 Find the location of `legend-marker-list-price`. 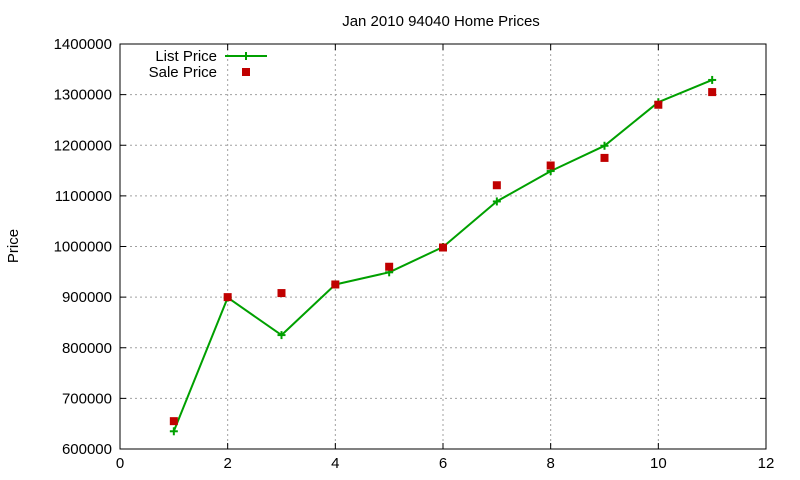

legend-marker-list-price is located at coordinates (246, 56).